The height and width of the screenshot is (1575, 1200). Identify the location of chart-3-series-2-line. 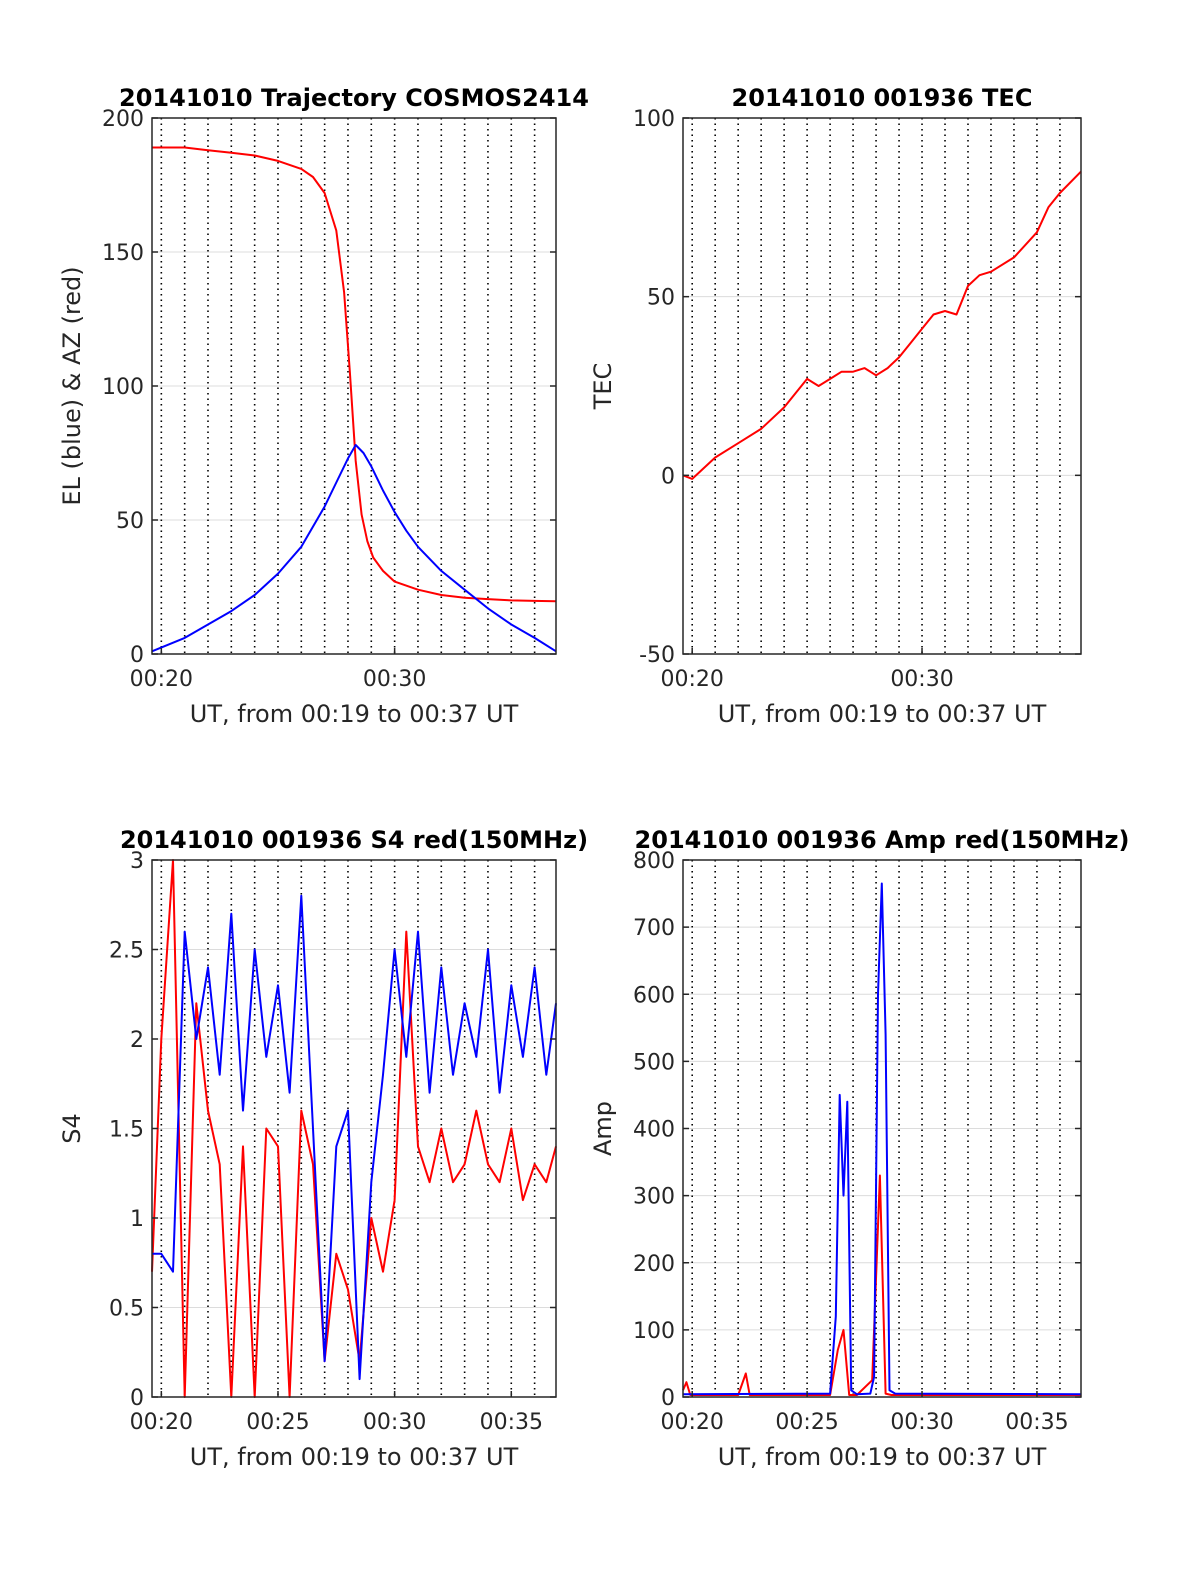
(354, 1137).